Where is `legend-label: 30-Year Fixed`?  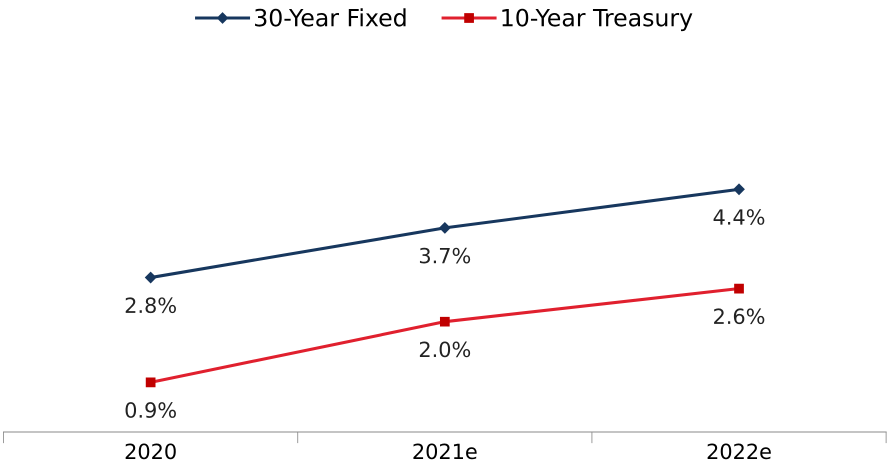
legend-label: 30-Year Fixed is located at coordinates (330, 17).